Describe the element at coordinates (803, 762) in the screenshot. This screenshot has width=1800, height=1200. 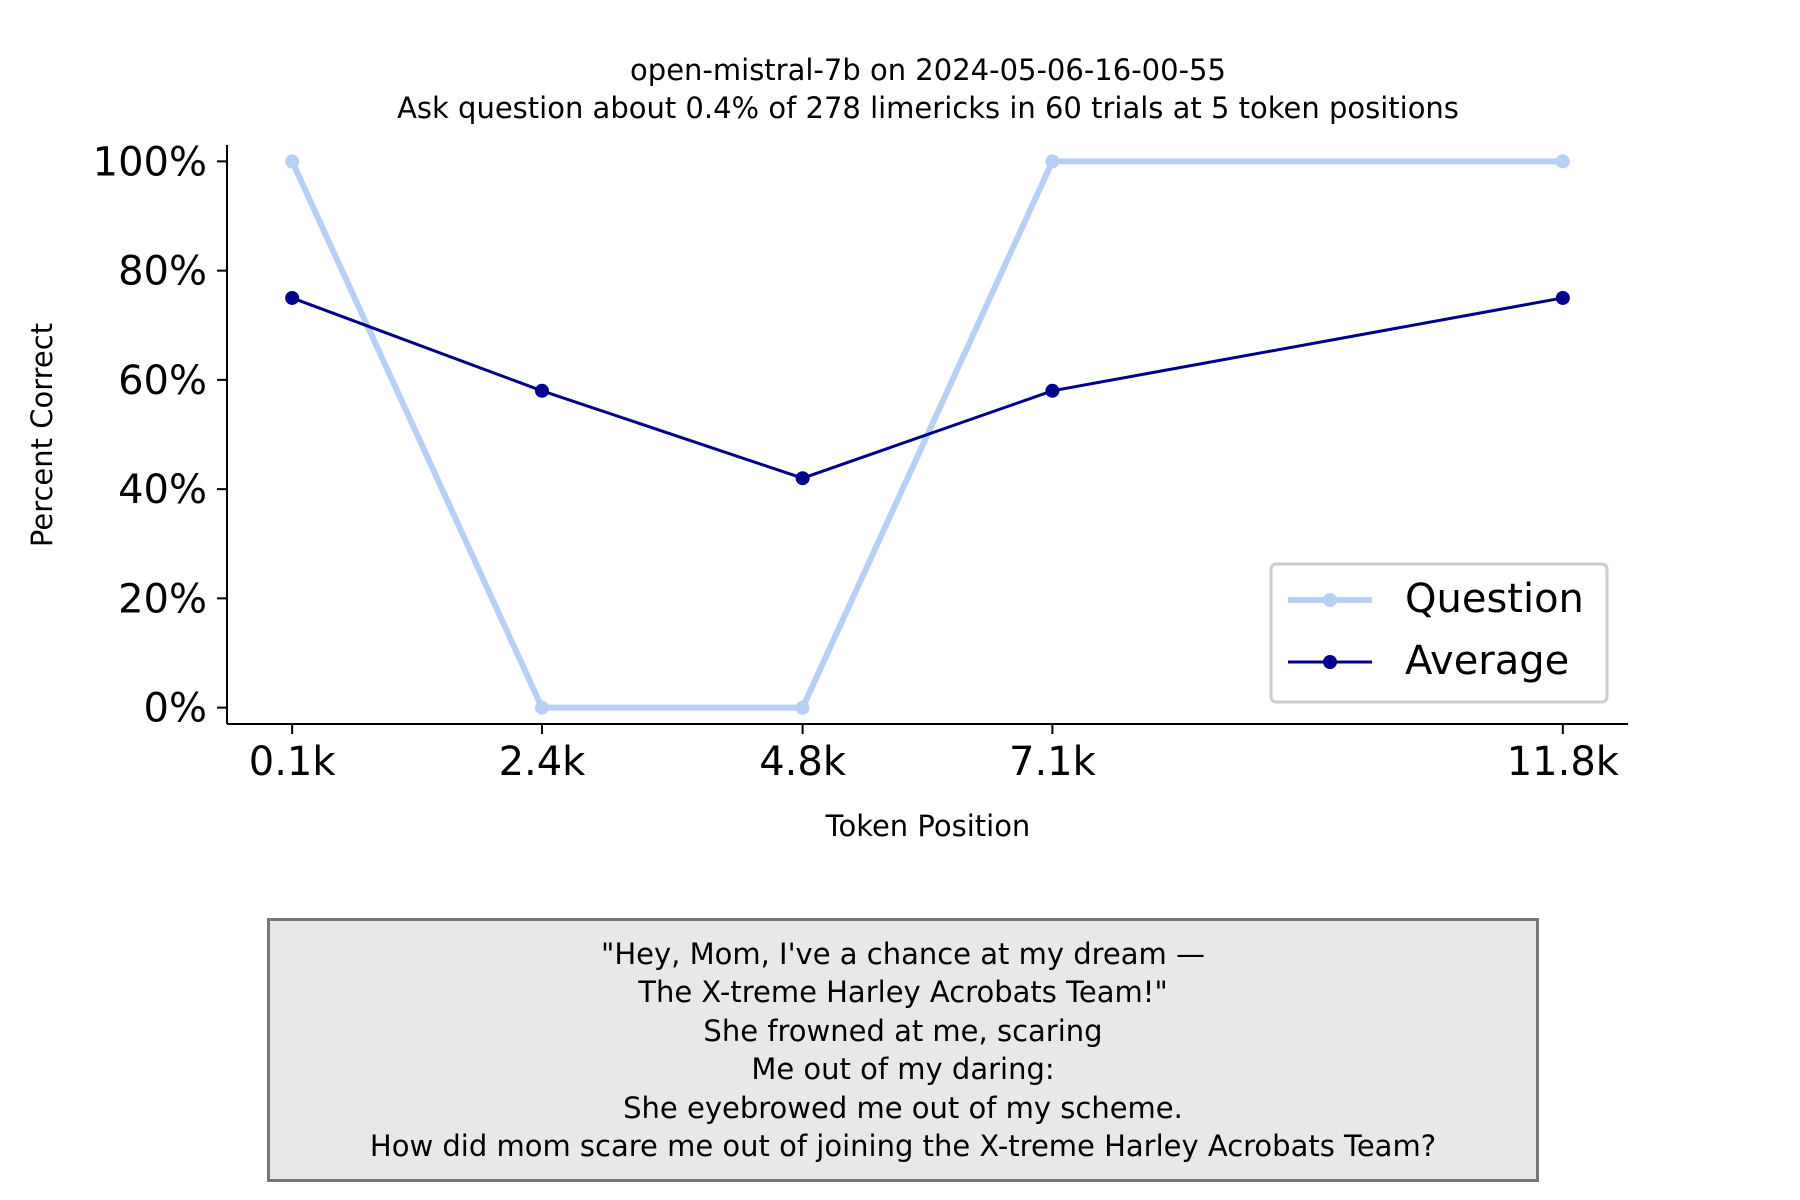
I see `x-tick-label: 4.8k` at that location.